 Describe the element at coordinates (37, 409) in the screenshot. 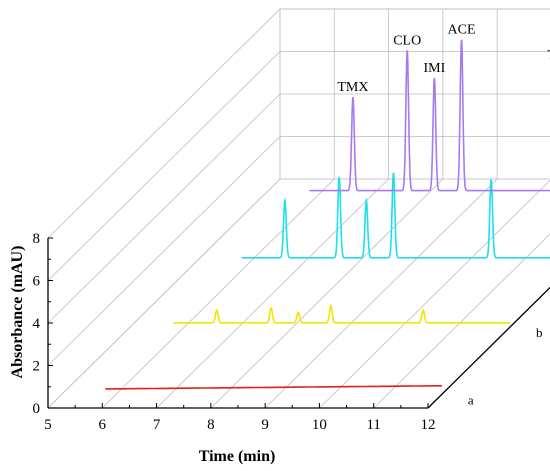

I see `y-tick-label: 0` at that location.